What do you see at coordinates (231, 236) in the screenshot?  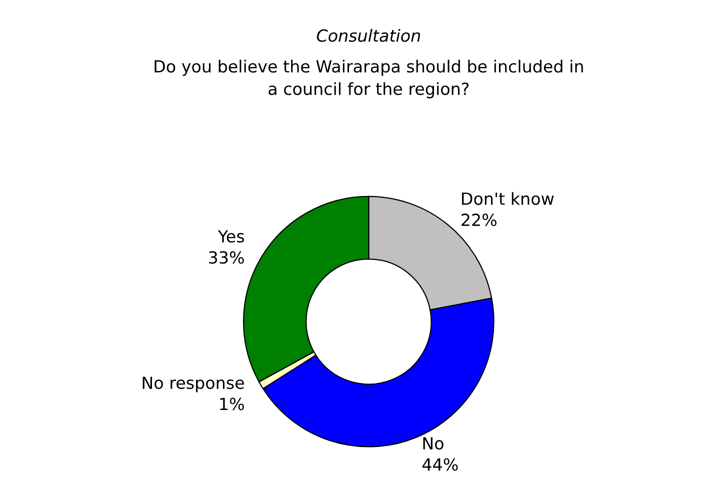 I see `slice-label: Yes` at bounding box center [231, 236].